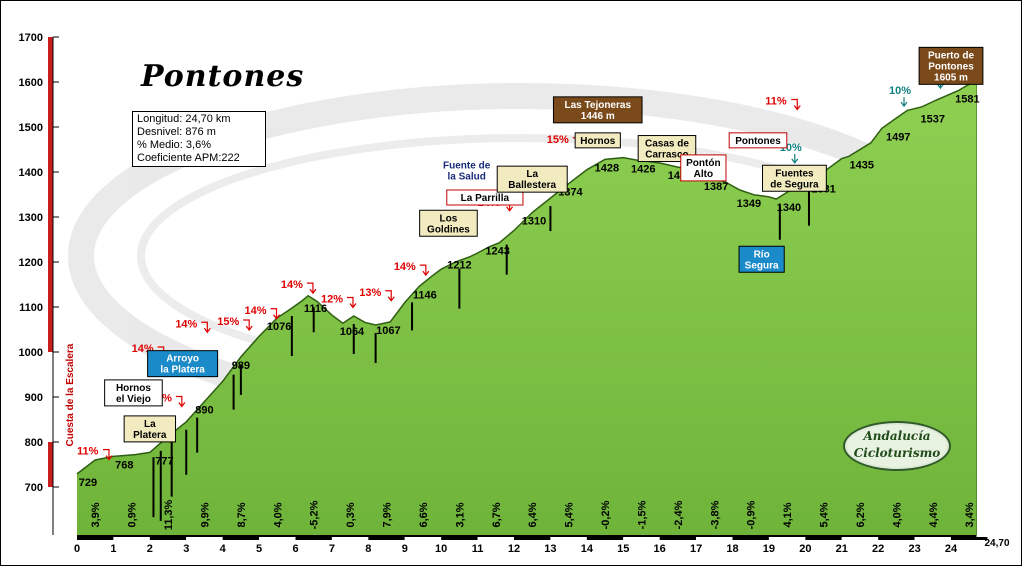 The width and height of the screenshot is (1022, 567). What do you see at coordinates (716, 187) in the screenshot?
I see `altitude-label: 1387` at bounding box center [716, 187].